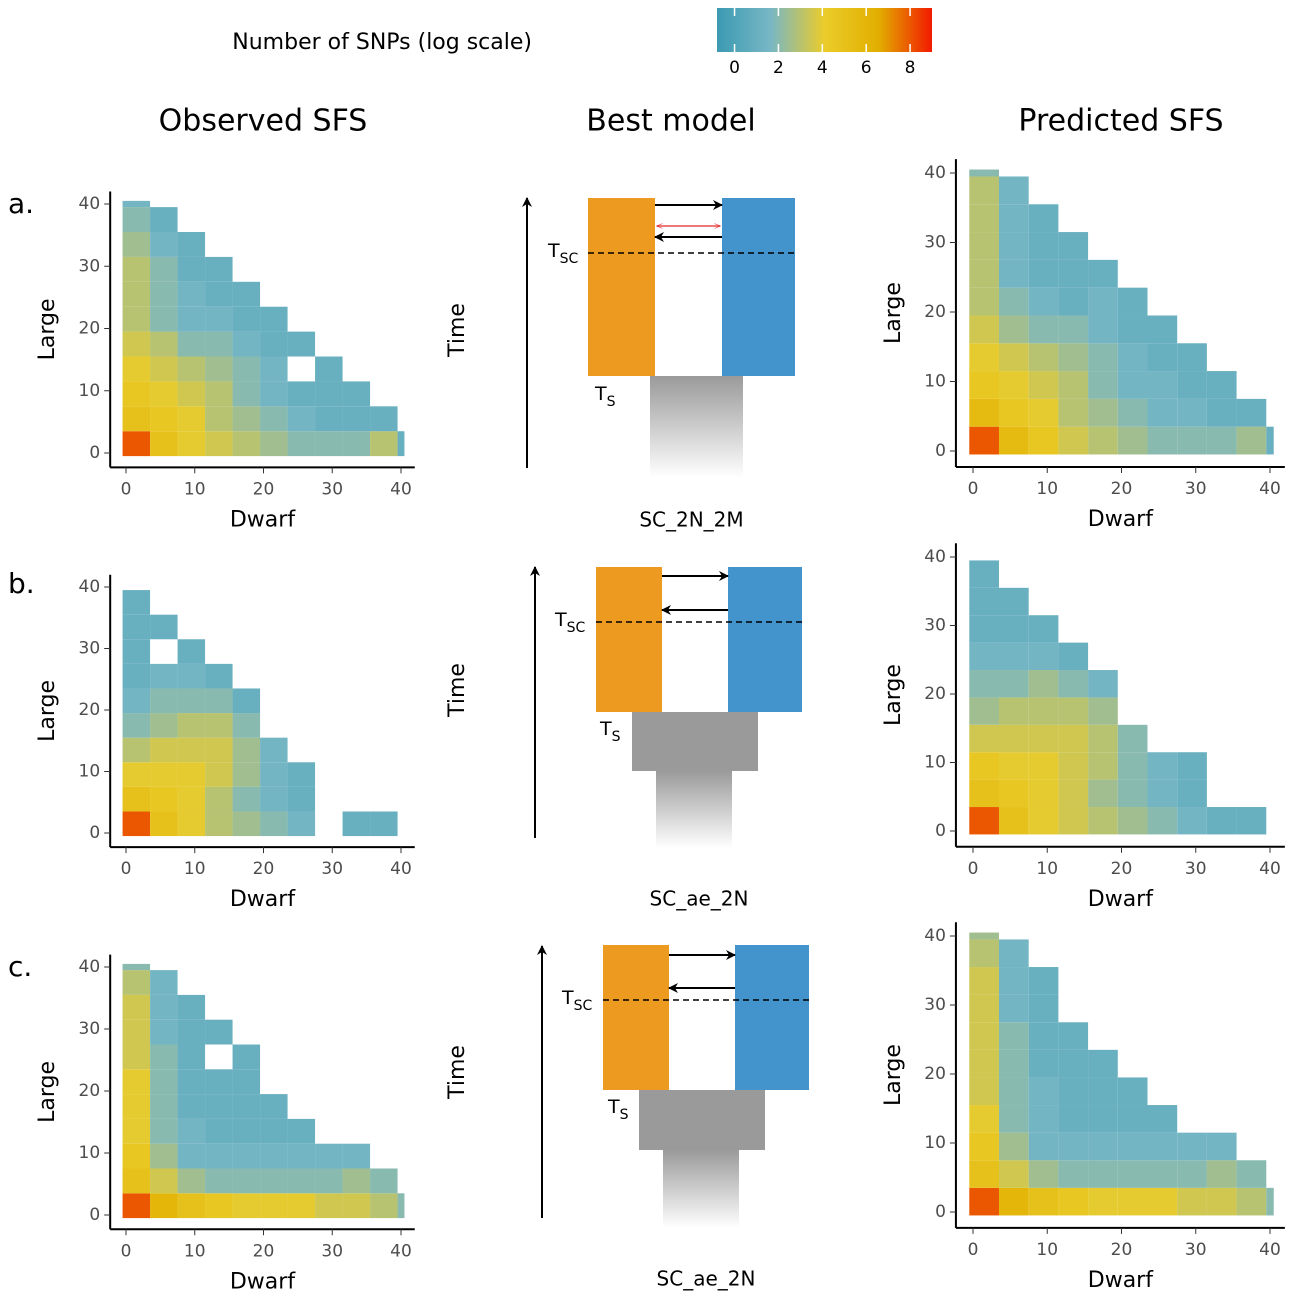 The width and height of the screenshot is (1296, 1301). What do you see at coordinates (706, 1279) in the screenshot?
I see `model-name: SC_ae_2N` at bounding box center [706, 1279].